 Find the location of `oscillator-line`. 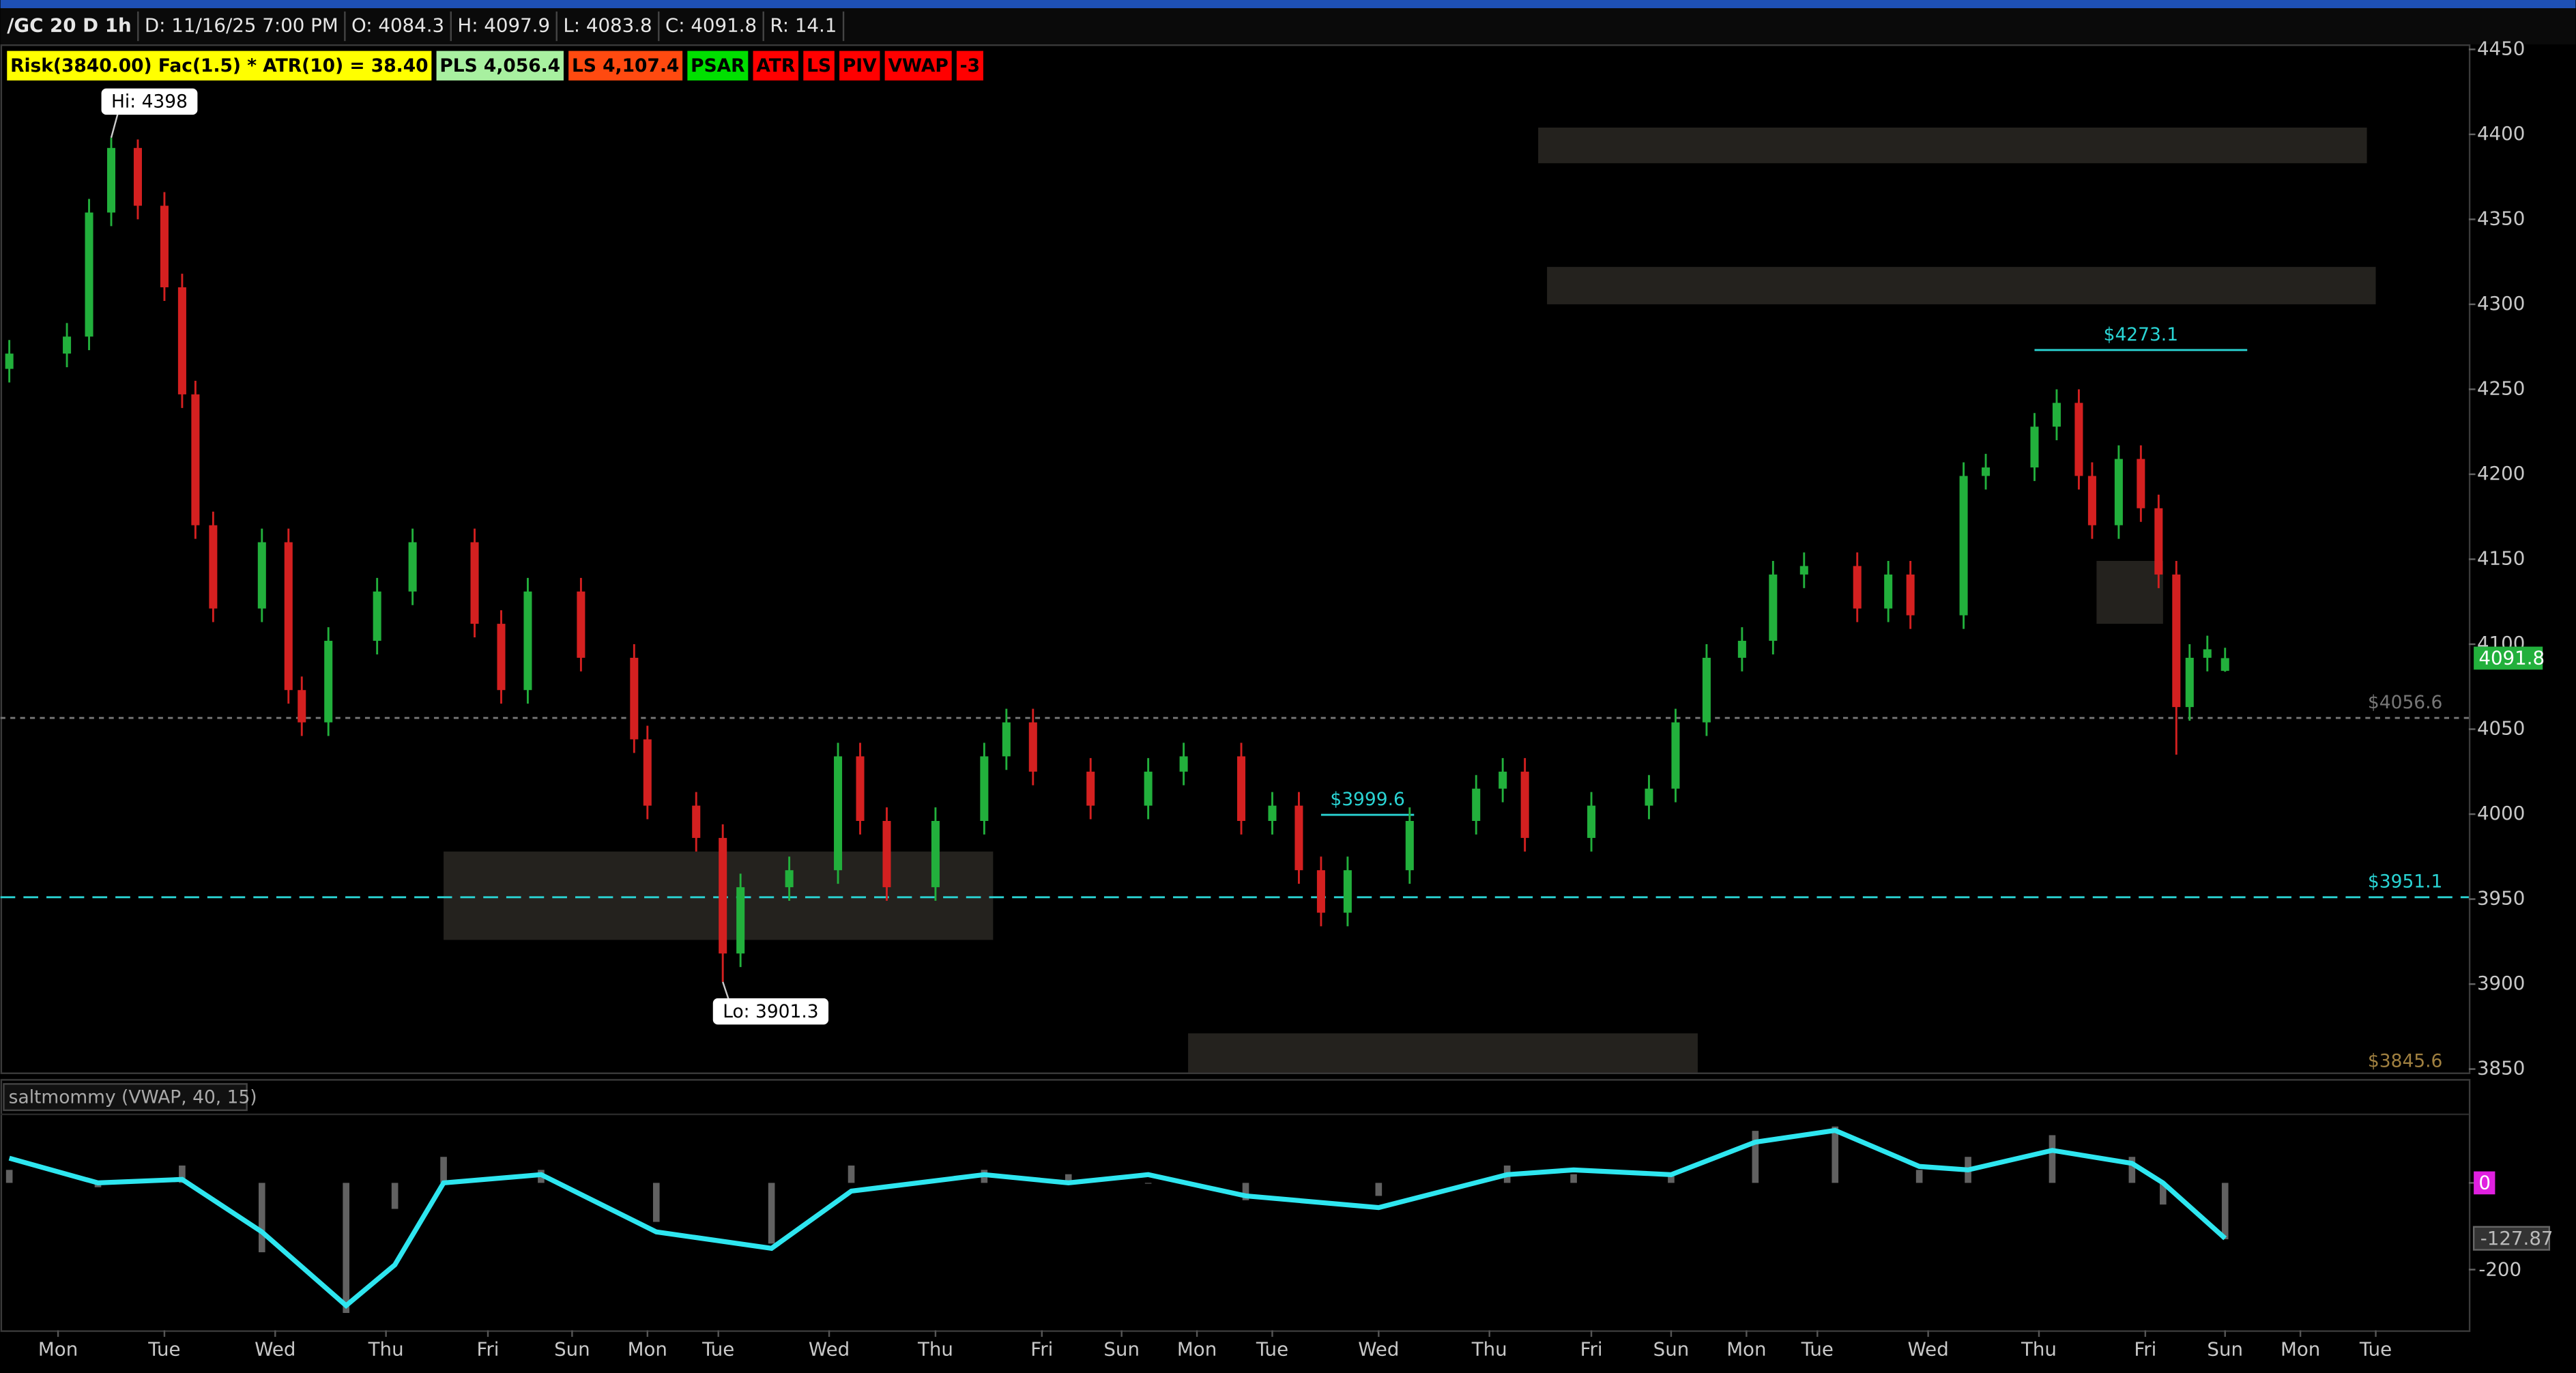

oscillator-line is located at coordinates (1117, 1218).